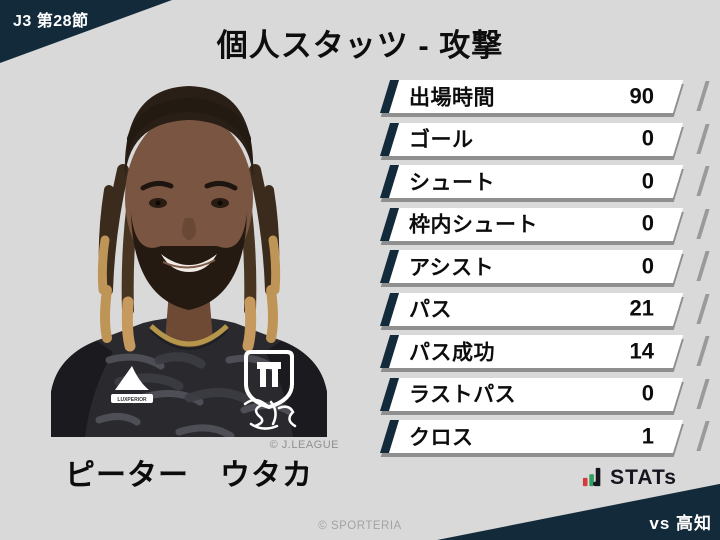 This screenshot has width=720, height=540. Describe the element at coordinates (441, 140) in the screenshot. I see `stat-label: ゴール` at that location.